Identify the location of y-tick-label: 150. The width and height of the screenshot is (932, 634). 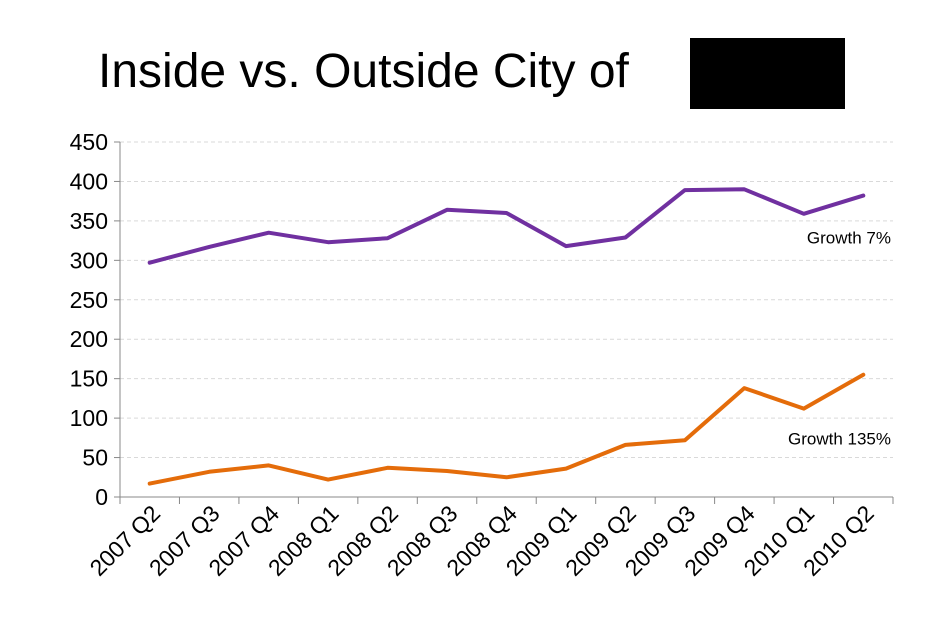
(89, 379).